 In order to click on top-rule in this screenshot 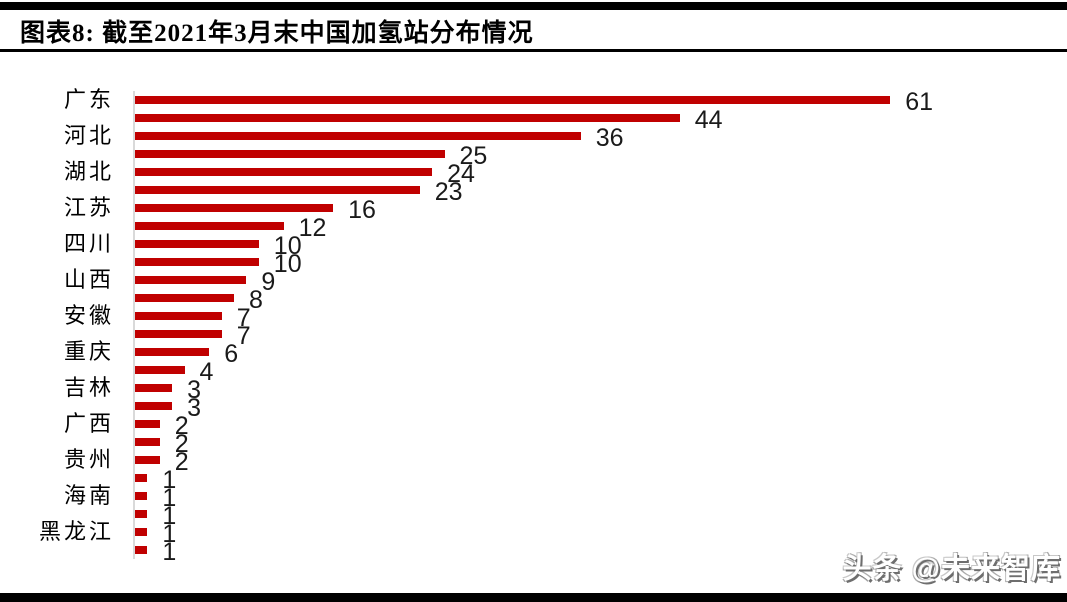, I will do `click(533, 6)`.